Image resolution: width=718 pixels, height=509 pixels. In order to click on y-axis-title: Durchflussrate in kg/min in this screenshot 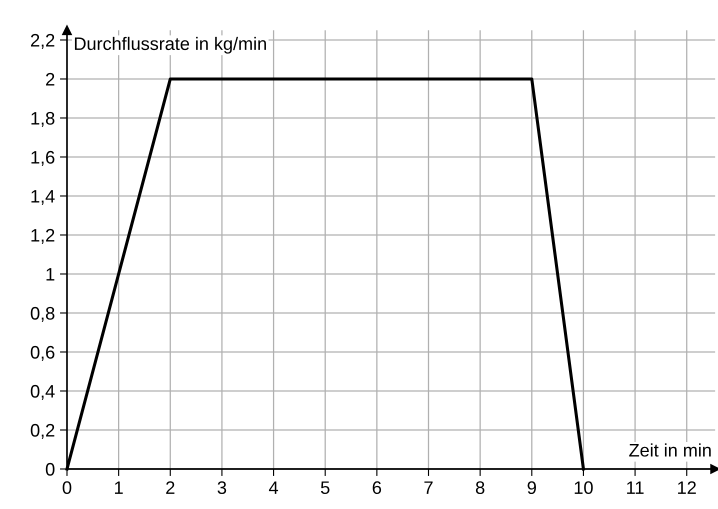, I will do `click(170, 45)`.